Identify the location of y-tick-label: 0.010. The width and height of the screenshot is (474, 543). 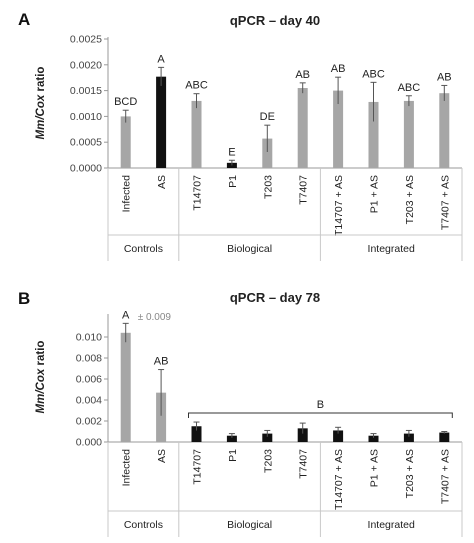
(89, 338).